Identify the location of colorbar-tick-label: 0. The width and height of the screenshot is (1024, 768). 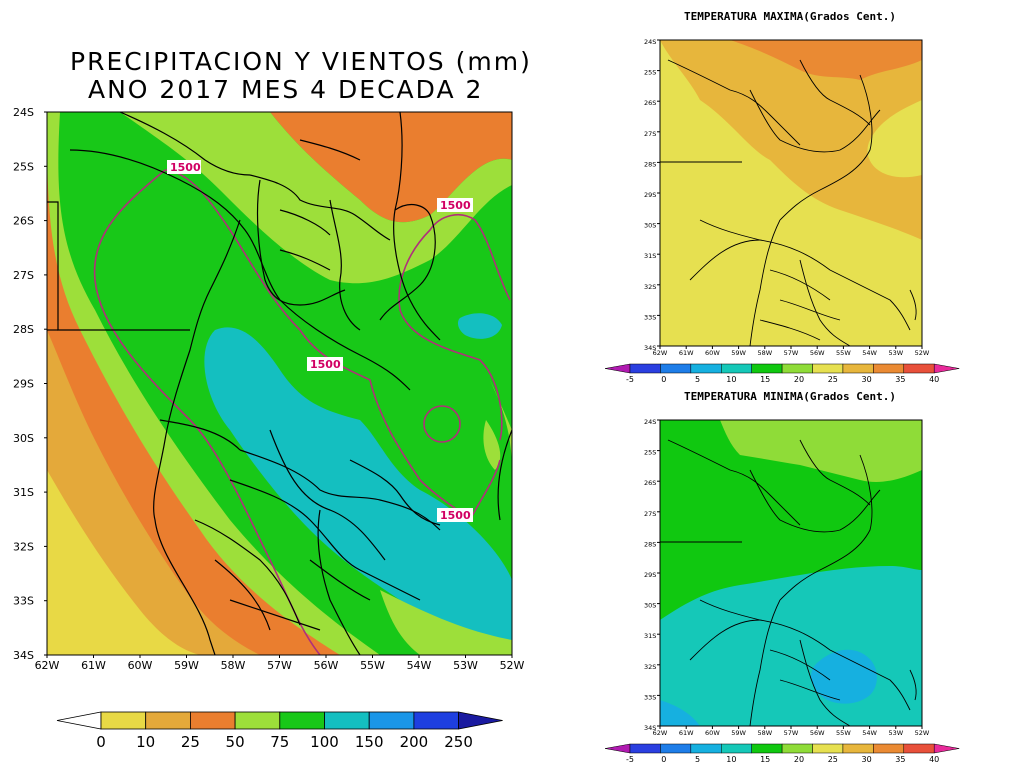
(663, 759).